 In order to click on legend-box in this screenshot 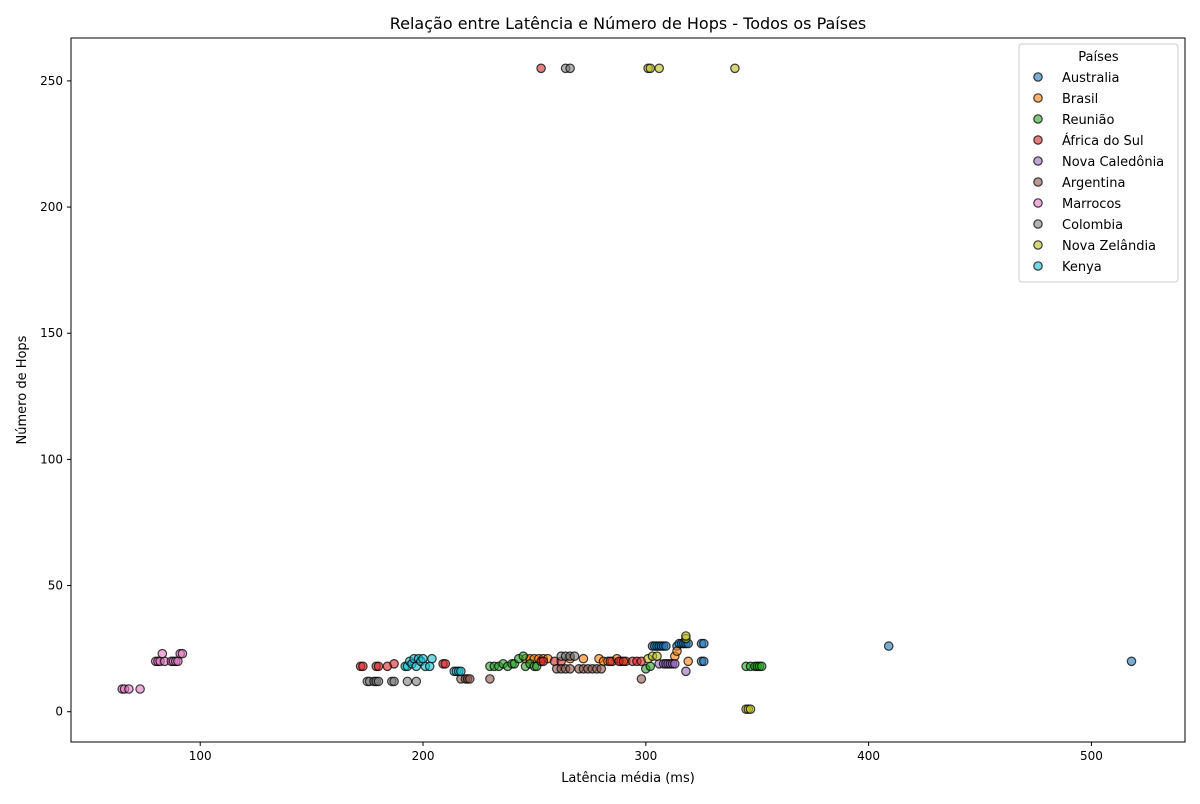, I will do `click(1098, 163)`.